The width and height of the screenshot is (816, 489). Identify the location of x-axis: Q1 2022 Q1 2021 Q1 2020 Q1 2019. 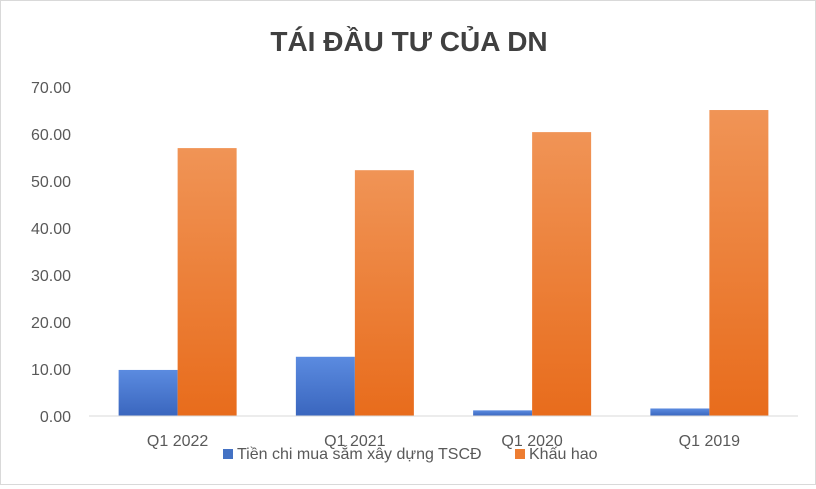
(443, 441).